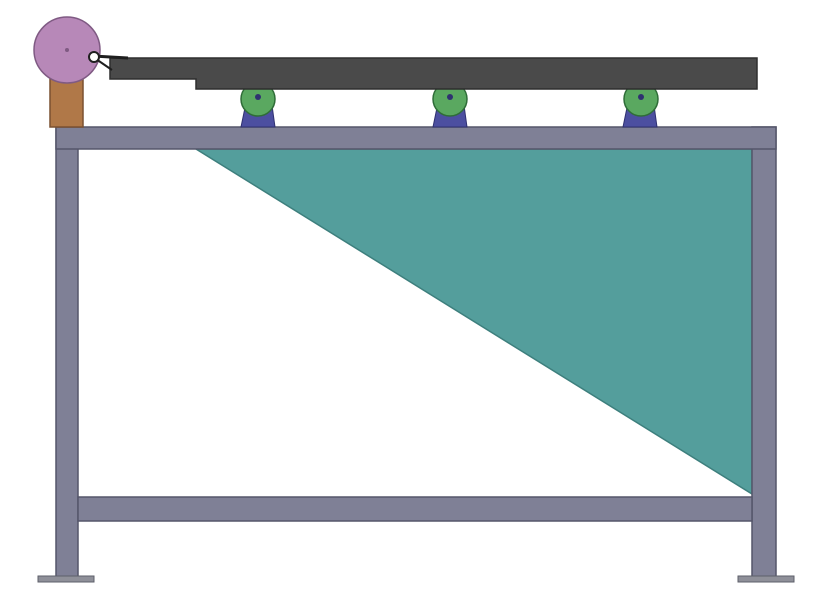 The image size is (815, 602). What do you see at coordinates (416, 138) in the screenshot?
I see `frame-top-beam` at bounding box center [416, 138].